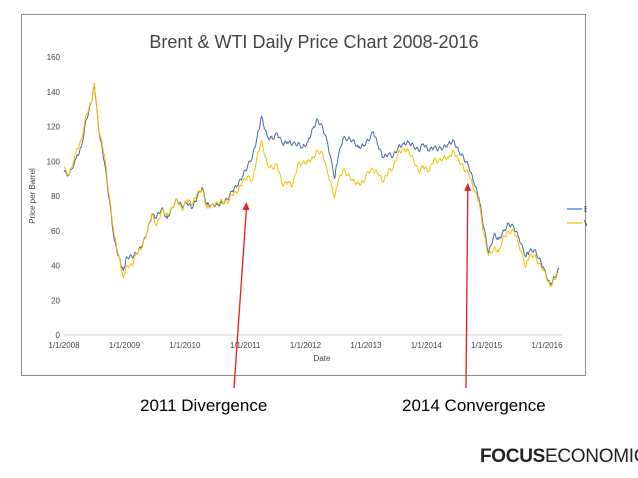 This screenshot has width=638, height=478. I want to click on x-tick-label: 1/1/2016, so click(547, 345).